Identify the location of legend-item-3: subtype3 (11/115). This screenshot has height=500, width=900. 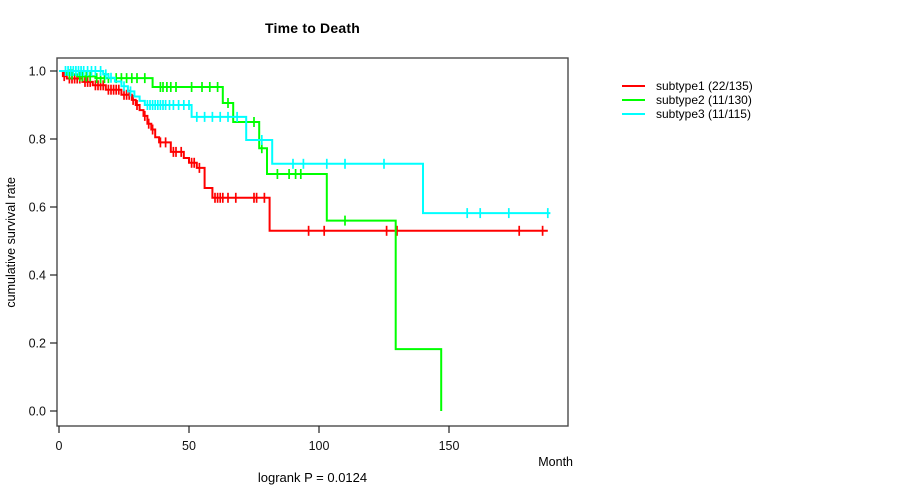
(687, 114).